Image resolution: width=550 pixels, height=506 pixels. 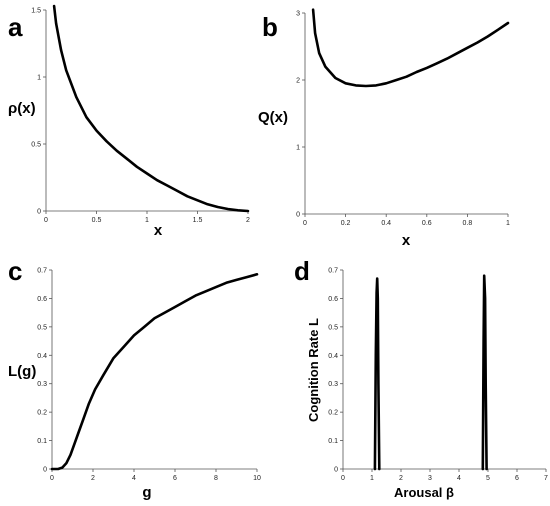 I want to click on y-tick-label-d: 0.1, so click(x=333, y=441).